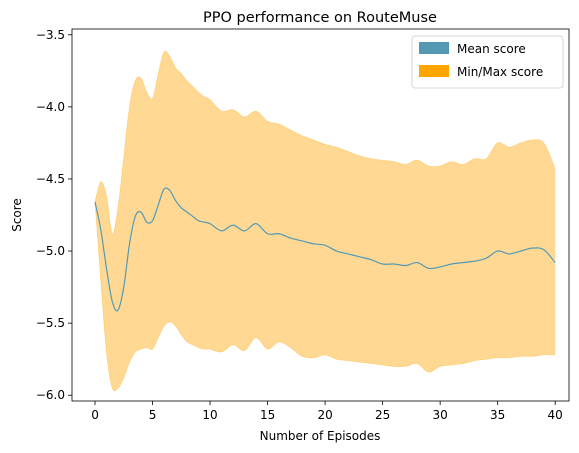  What do you see at coordinates (50, 251) in the screenshot?
I see `y-tick-label: −5.0` at bounding box center [50, 251].